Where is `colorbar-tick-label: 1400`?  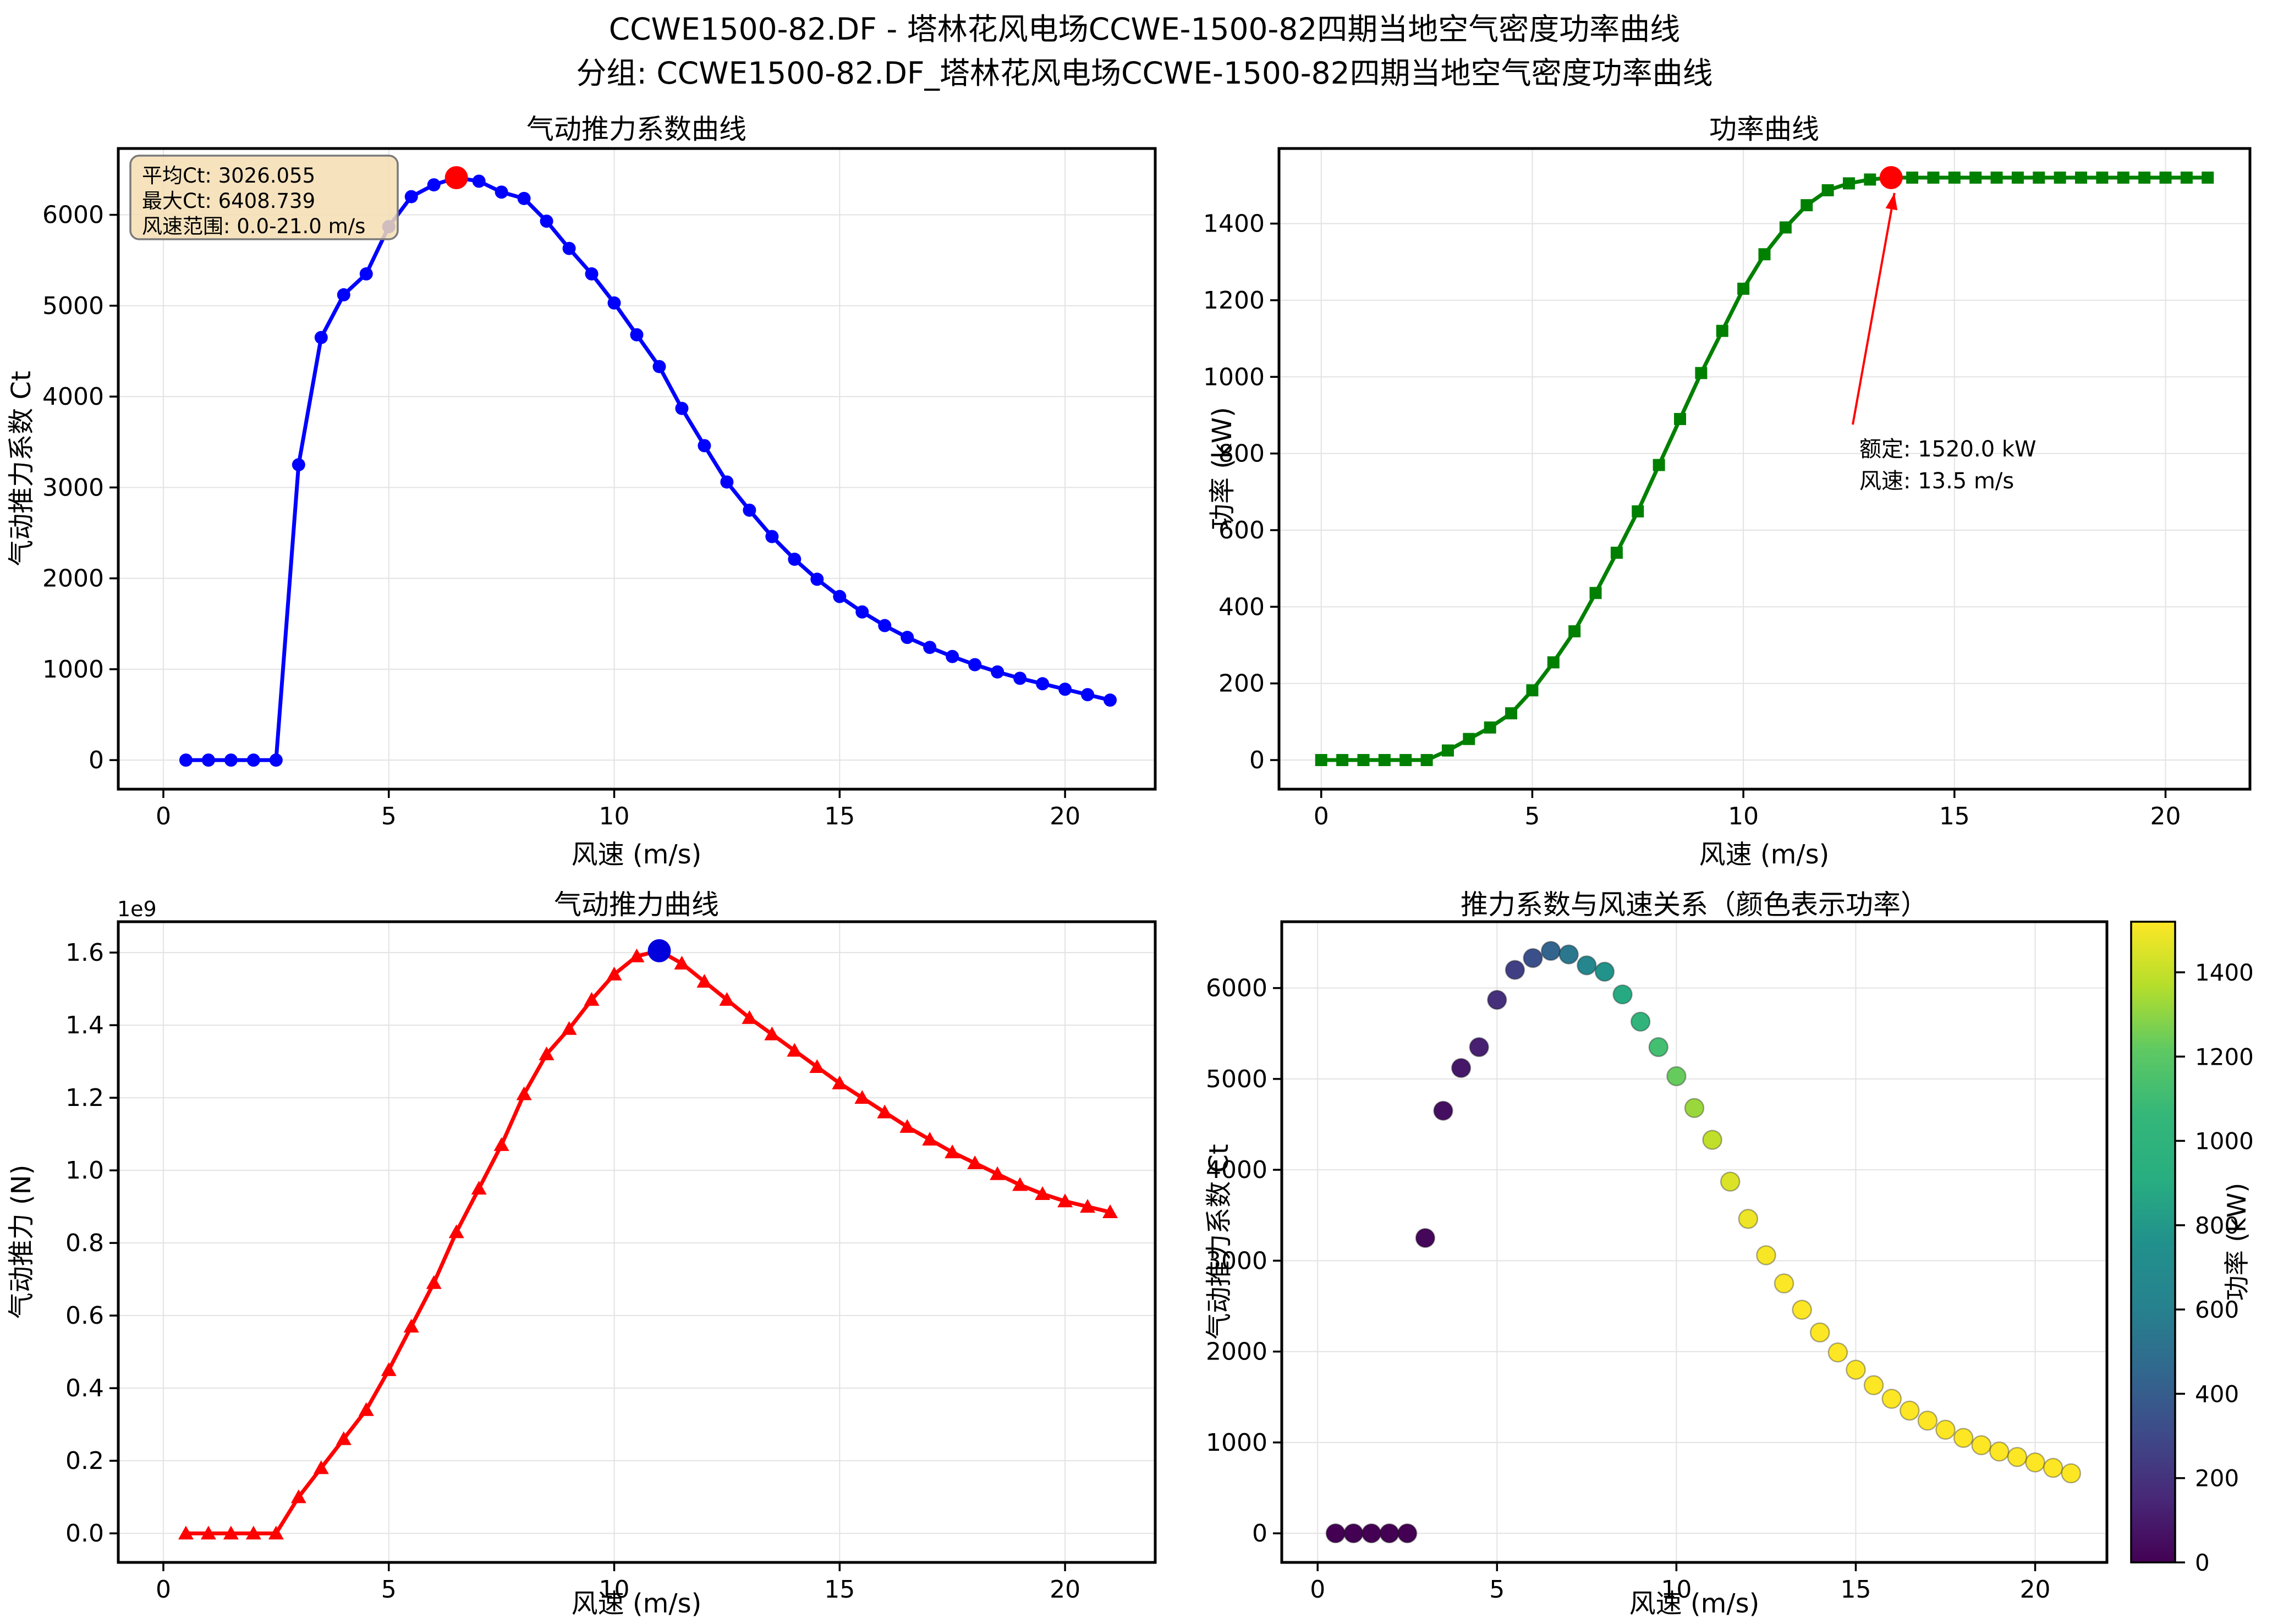 colorbar-tick-label: 1400 is located at coordinates (2224, 972).